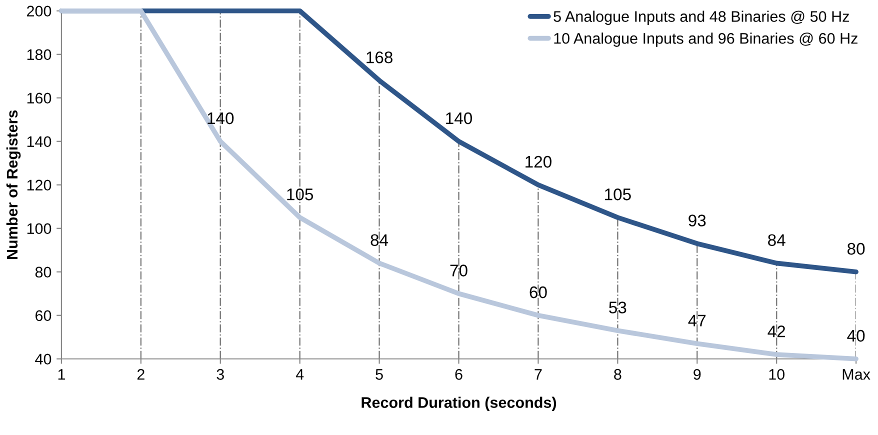 The height and width of the screenshot is (435, 878). What do you see at coordinates (459, 403) in the screenshot?
I see `x-axis-title: Record Duration (seconds)` at bounding box center [459, 403].